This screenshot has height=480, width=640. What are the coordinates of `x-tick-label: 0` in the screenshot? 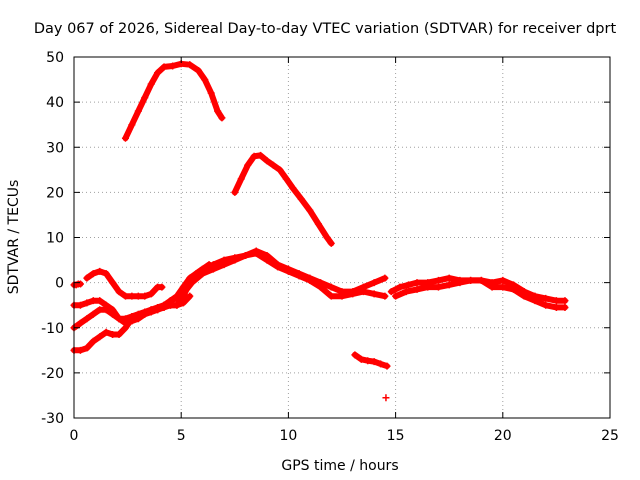 It's located at (74, 436).